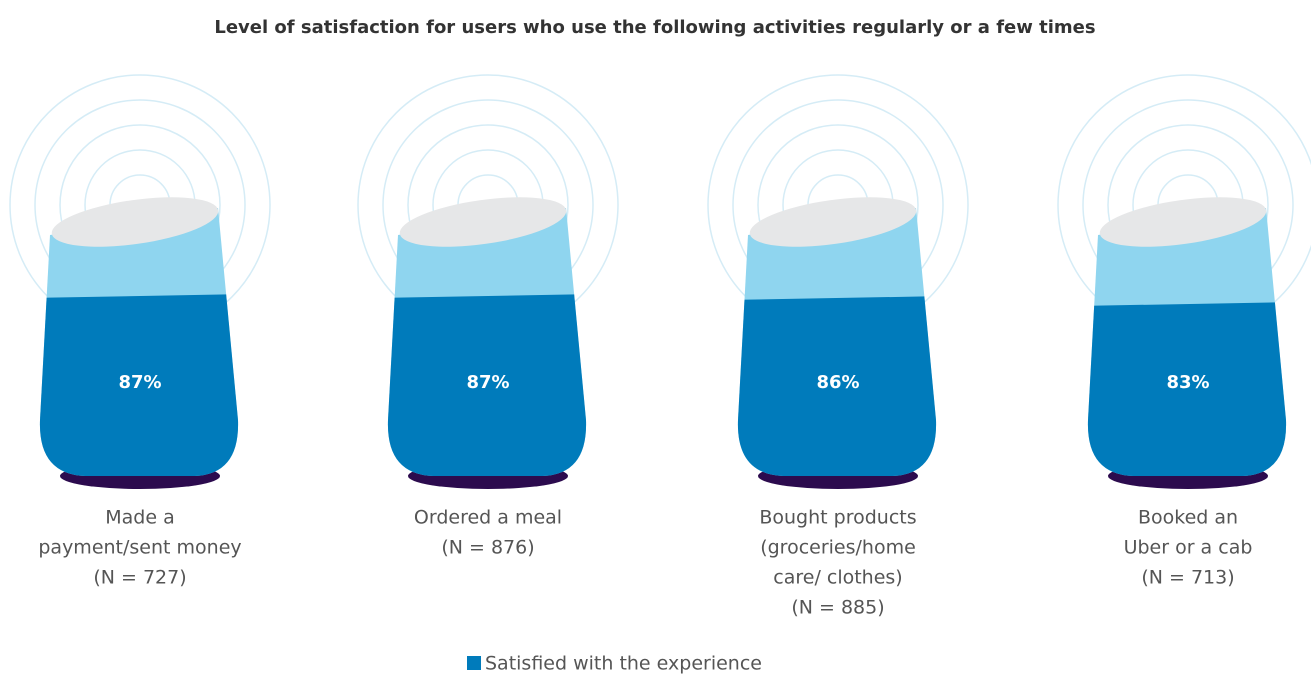  What do you see at coordinates (837, 608) in the screenshot?
I see `category-label: (N = 885)` at bounding box center [837, 608].